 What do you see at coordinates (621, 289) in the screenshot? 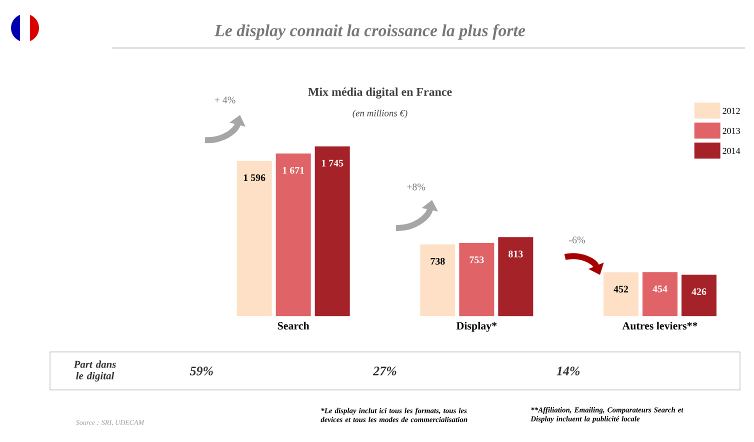
I see `data-label: 452` at bounding box center [621, 289].